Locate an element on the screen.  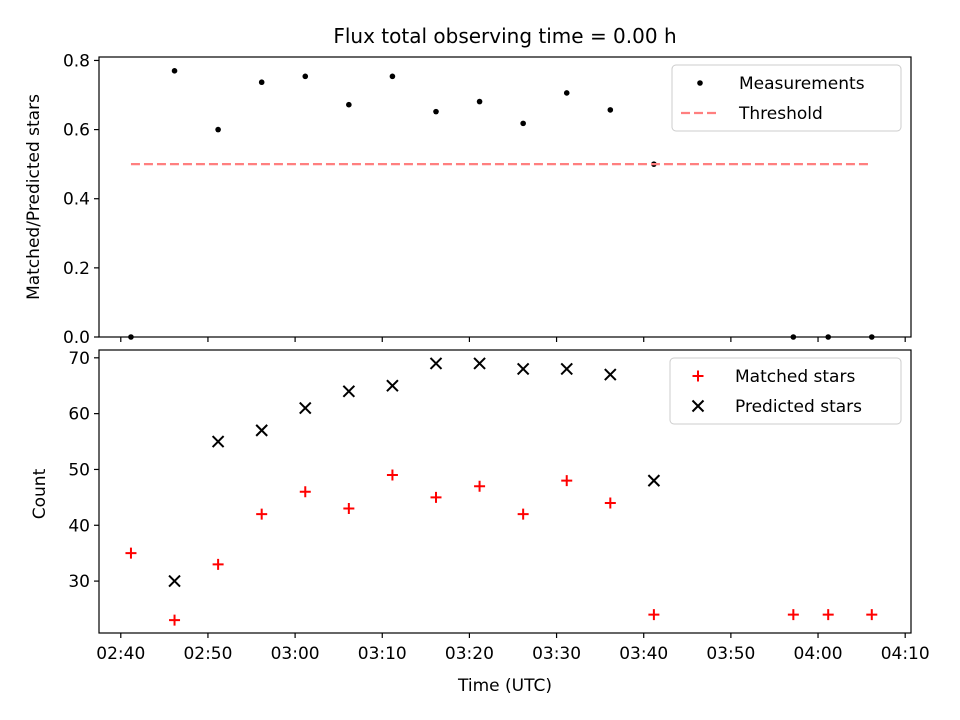
top-legend: Measurements Threshold is located at coordinates (786, 98).